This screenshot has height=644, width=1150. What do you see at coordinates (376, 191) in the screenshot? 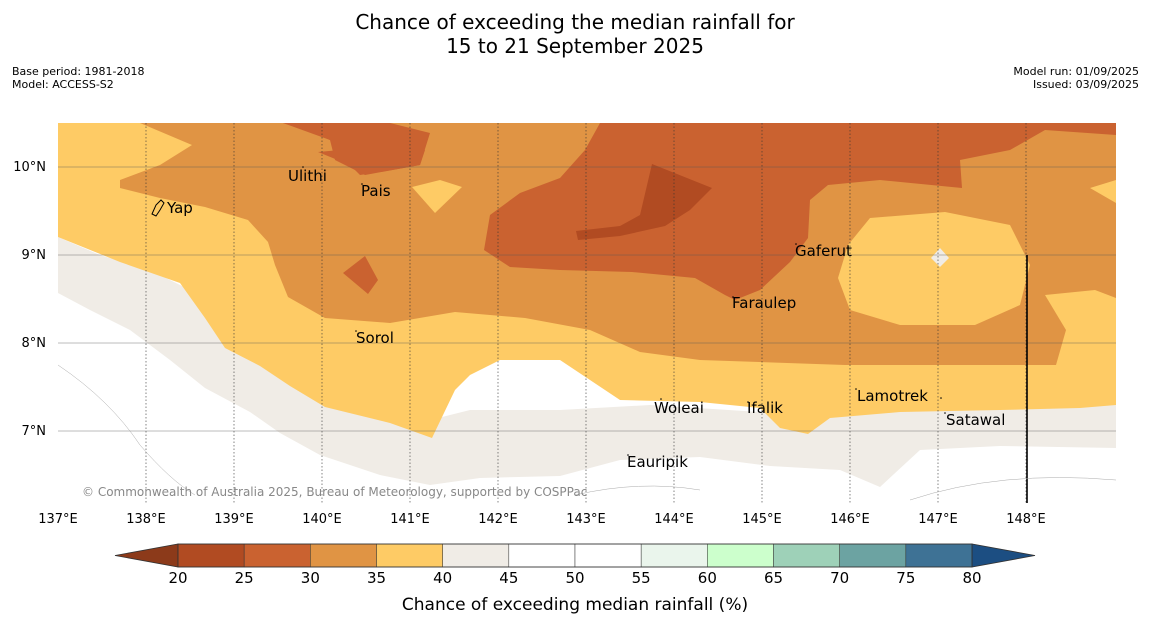
I see `place-label-pais: Pais` at bounding box center [376, 191].